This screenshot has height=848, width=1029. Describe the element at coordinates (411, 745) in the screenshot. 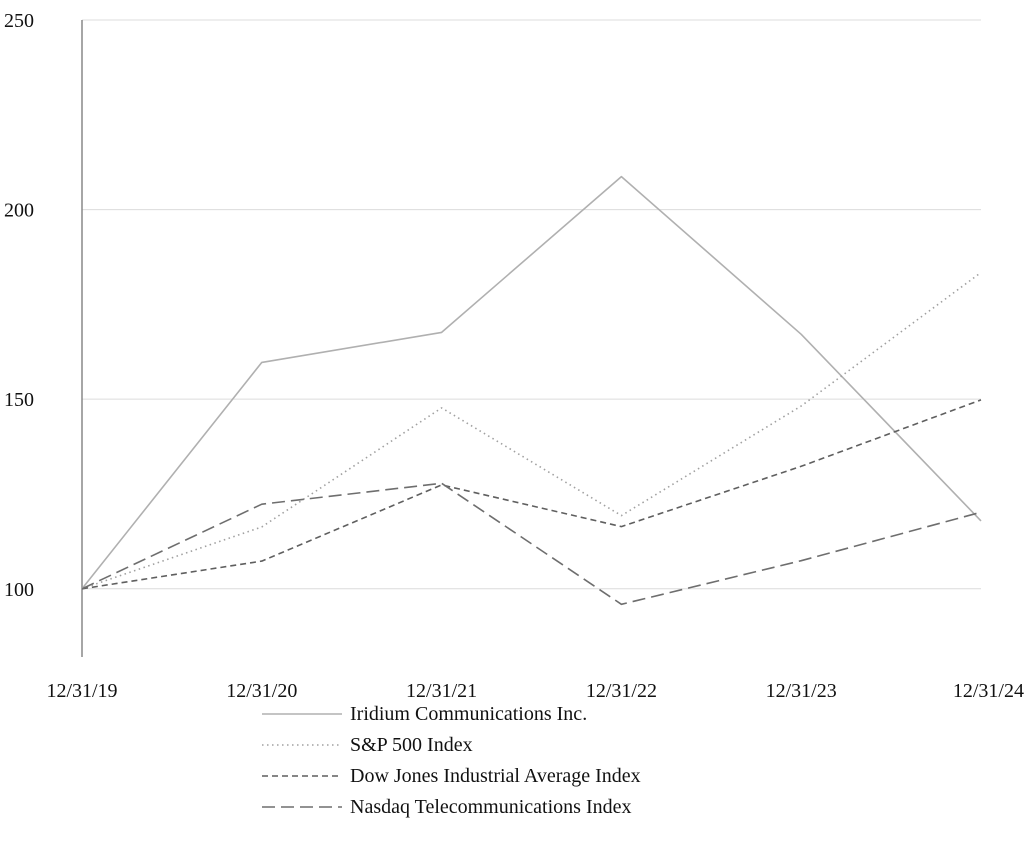

I see `legend-label: S&P 500 Index` at that location.